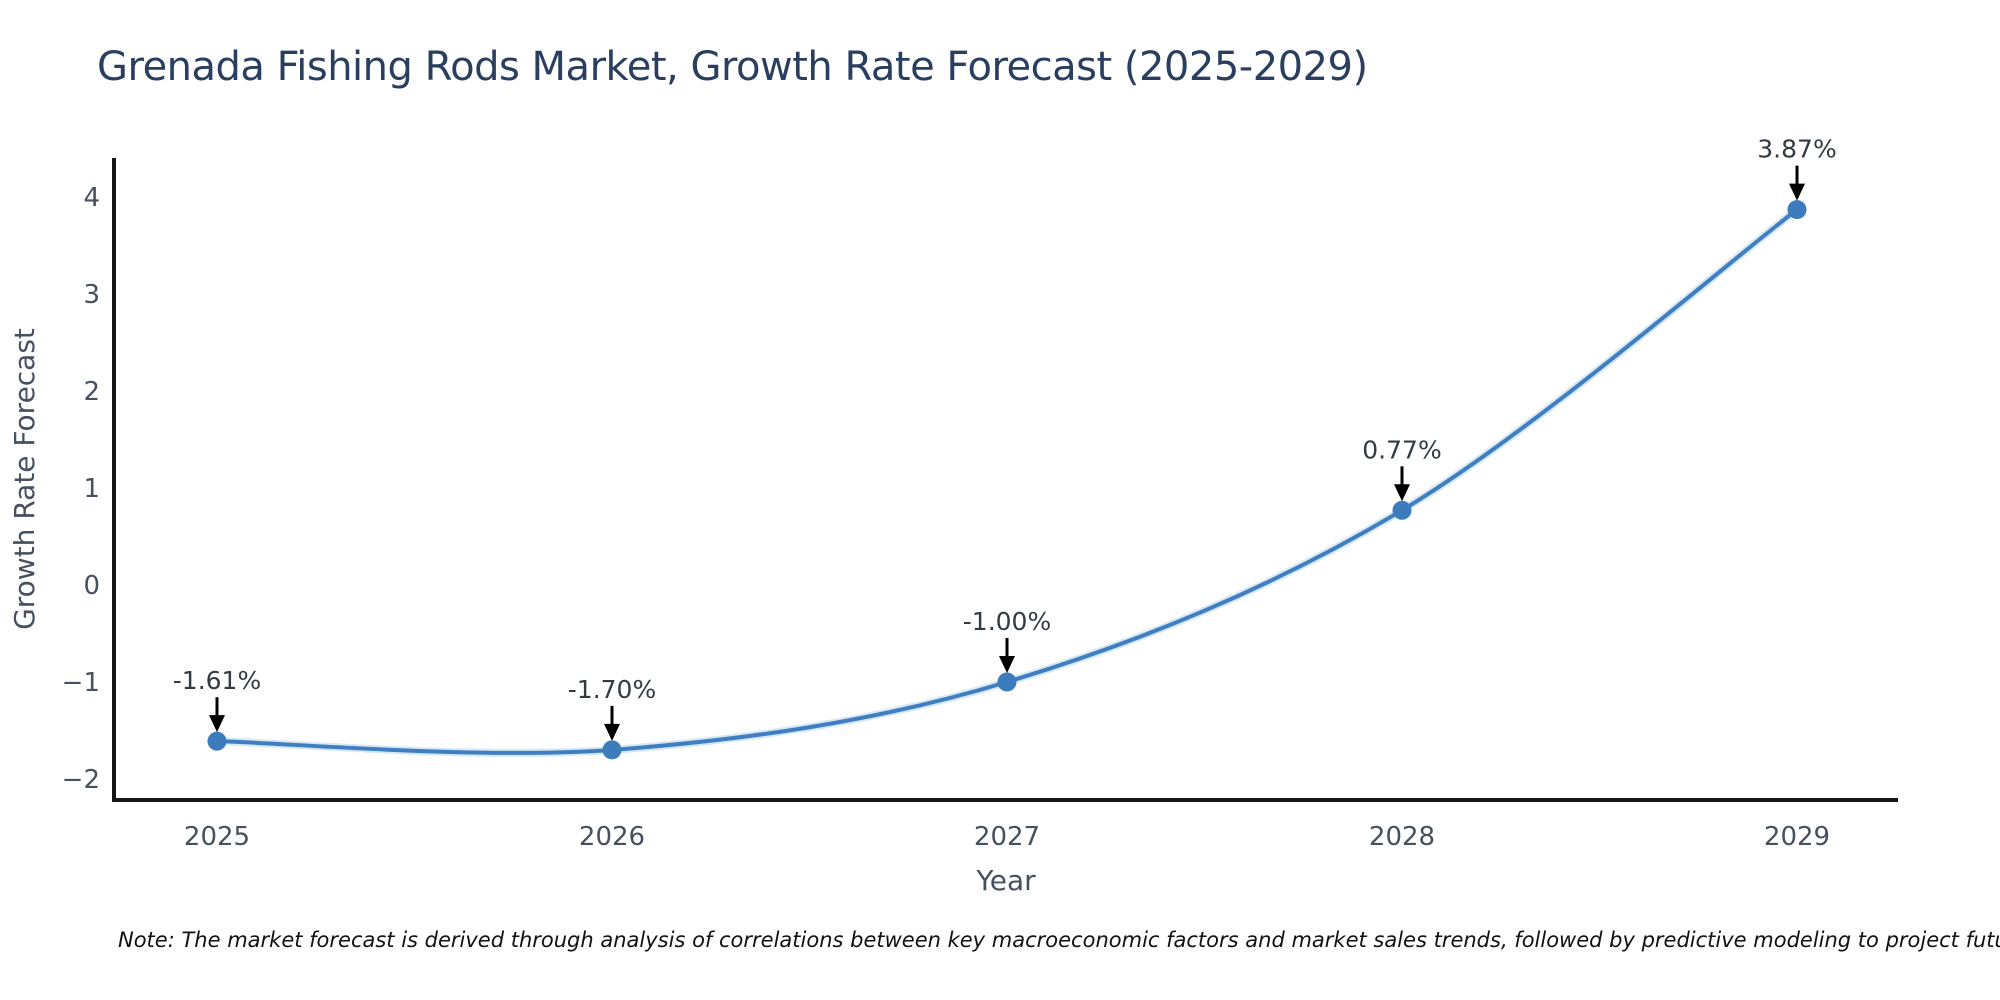  Describe the element at coordinates (91, 392) in the screenshot. I see `y-tick-label: 2` at that location.